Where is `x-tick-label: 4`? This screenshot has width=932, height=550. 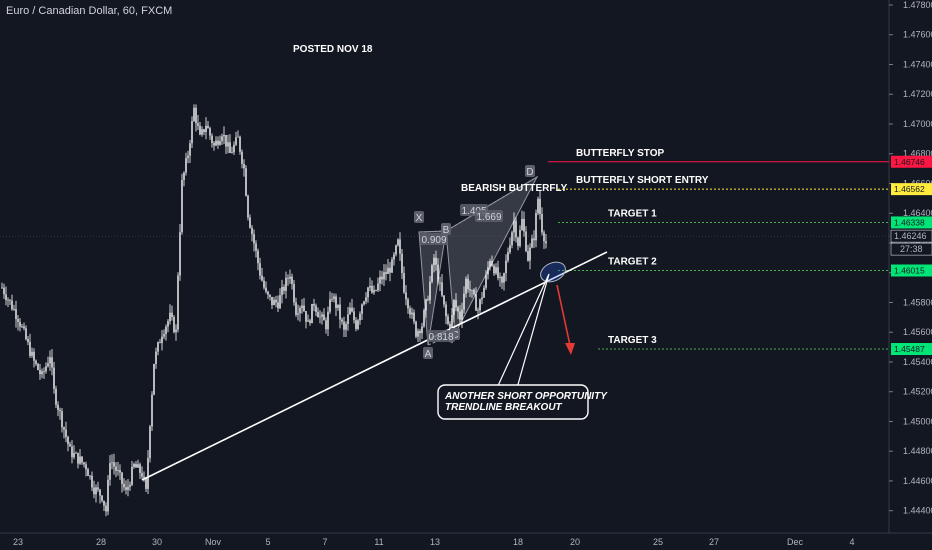
x-tick-label: 4 is located at coordinates (851, 542).